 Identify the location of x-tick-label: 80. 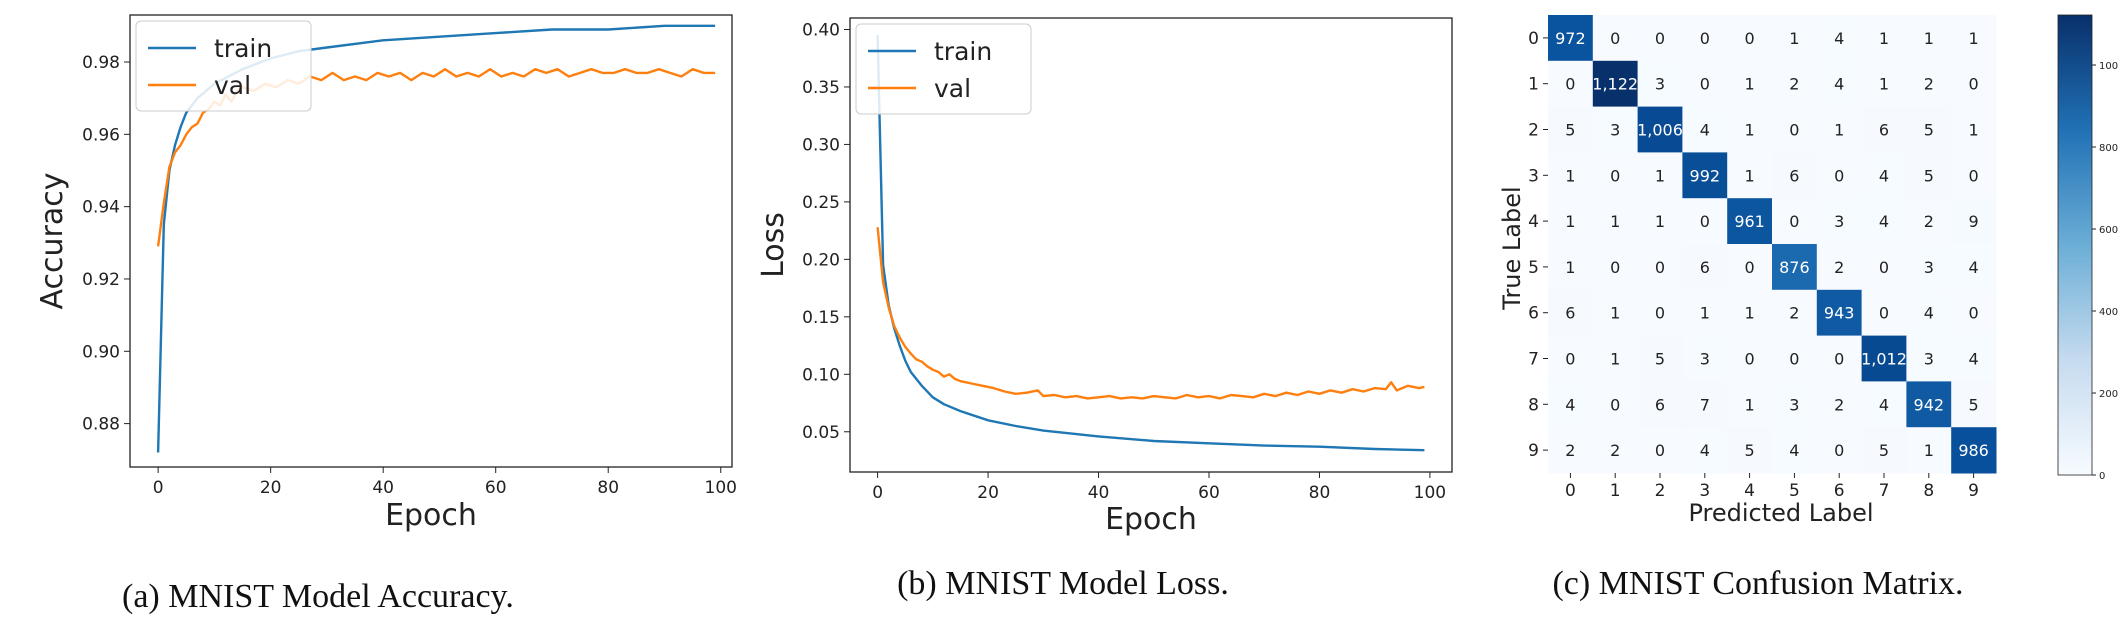
(608, 488).